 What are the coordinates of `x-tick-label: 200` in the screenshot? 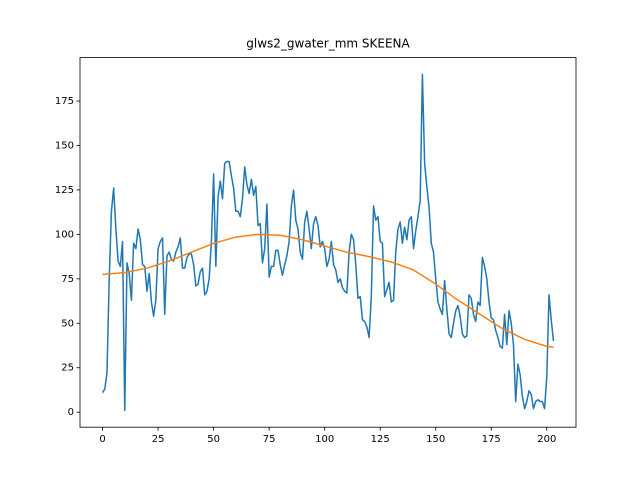 It's located at (546, 439).